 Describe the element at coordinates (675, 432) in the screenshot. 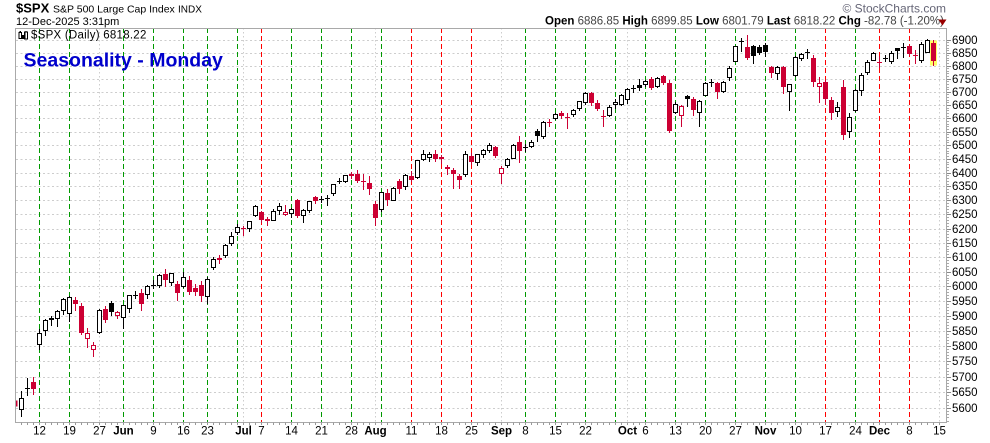

I see `svg-text: 13` at that location.